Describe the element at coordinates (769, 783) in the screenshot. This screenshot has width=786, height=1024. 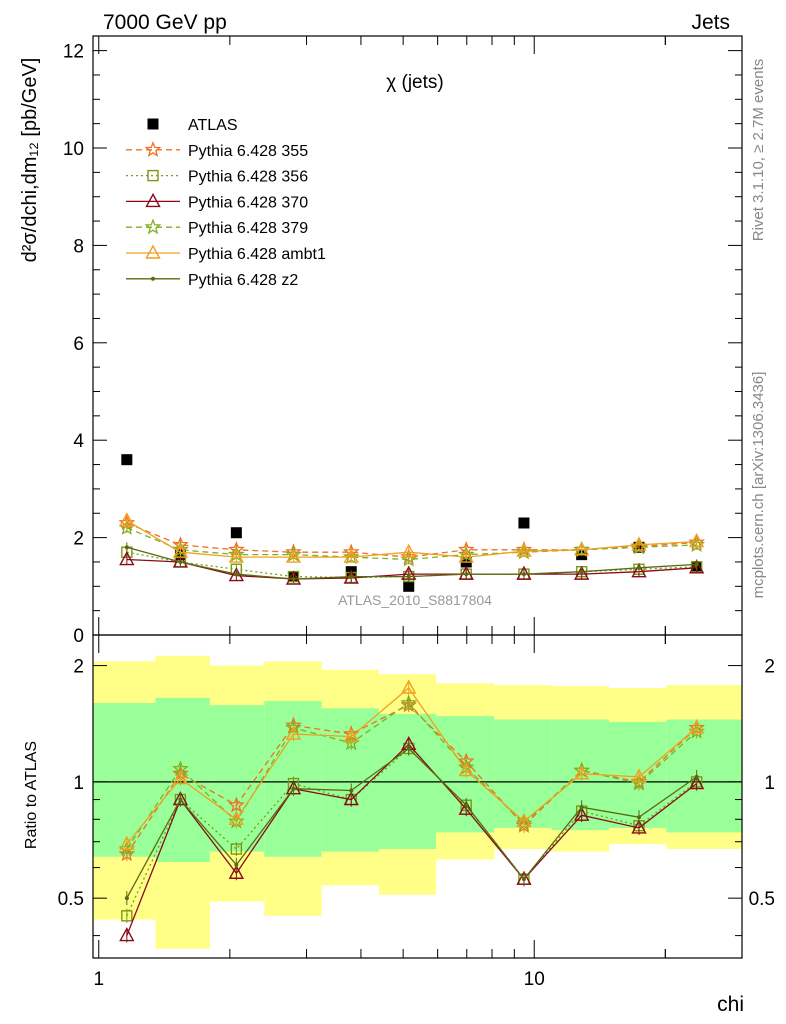
I see `ratio-y-tick-label-right: 1` at that location.